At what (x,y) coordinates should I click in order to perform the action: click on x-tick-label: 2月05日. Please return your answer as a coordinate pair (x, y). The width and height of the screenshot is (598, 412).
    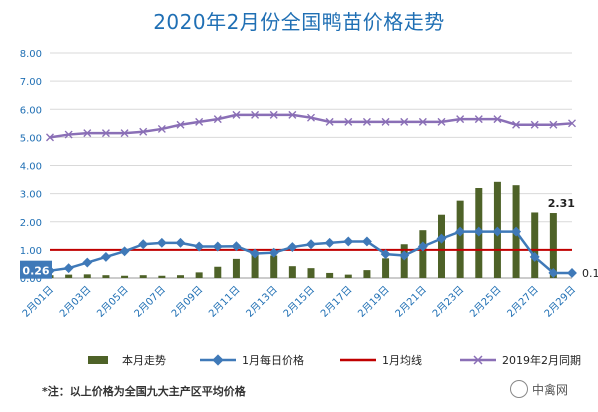
    Looking at the image, I should click on (113, 302).